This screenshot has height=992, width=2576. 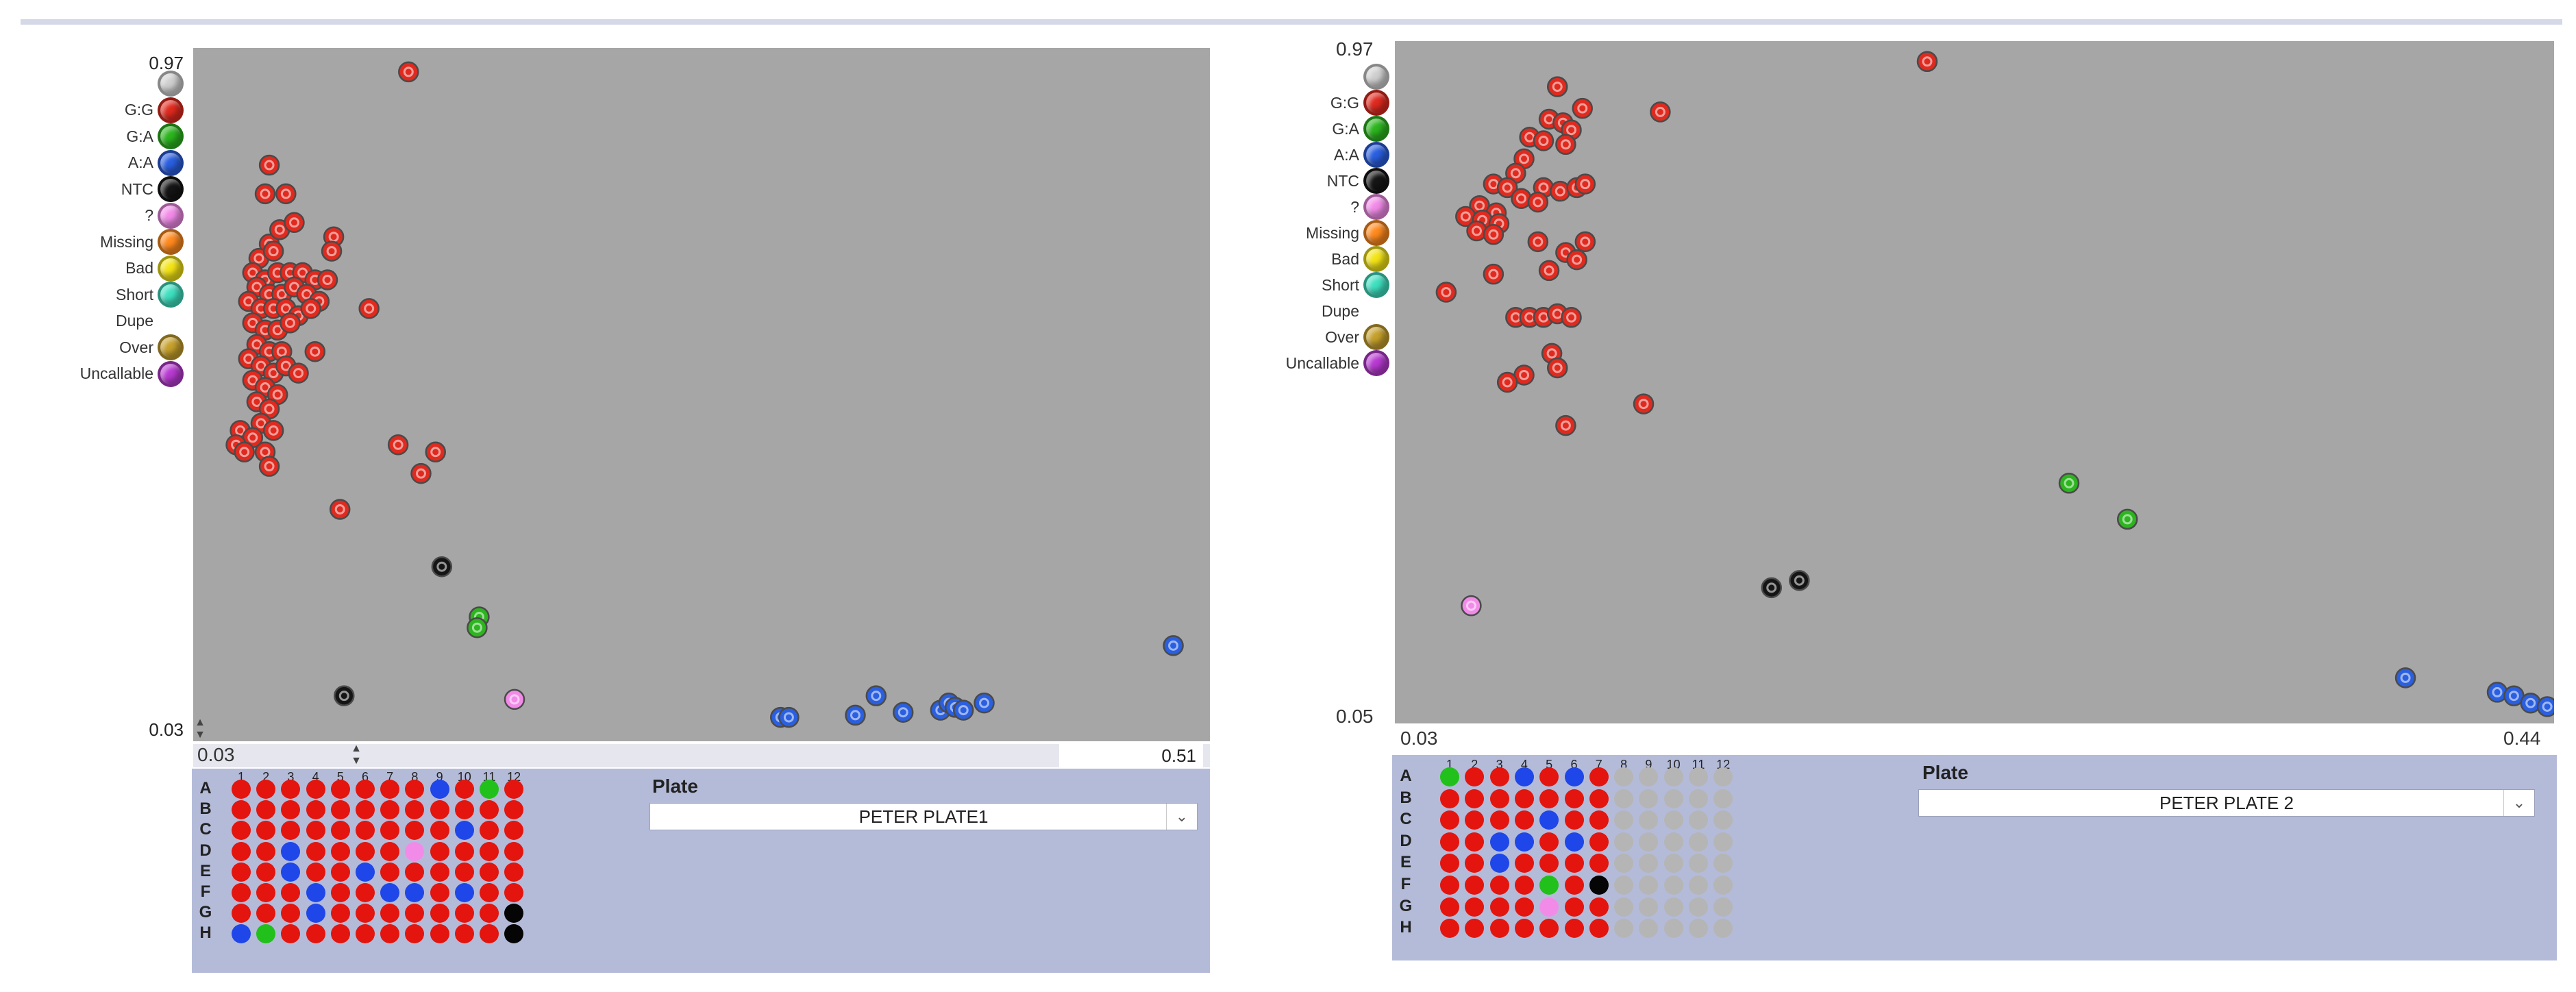 What do you see at coordinates (1181, 817) in the screenshot?
I see `chevron-down-icon: ⌄` at bounding box center [1181, 817].